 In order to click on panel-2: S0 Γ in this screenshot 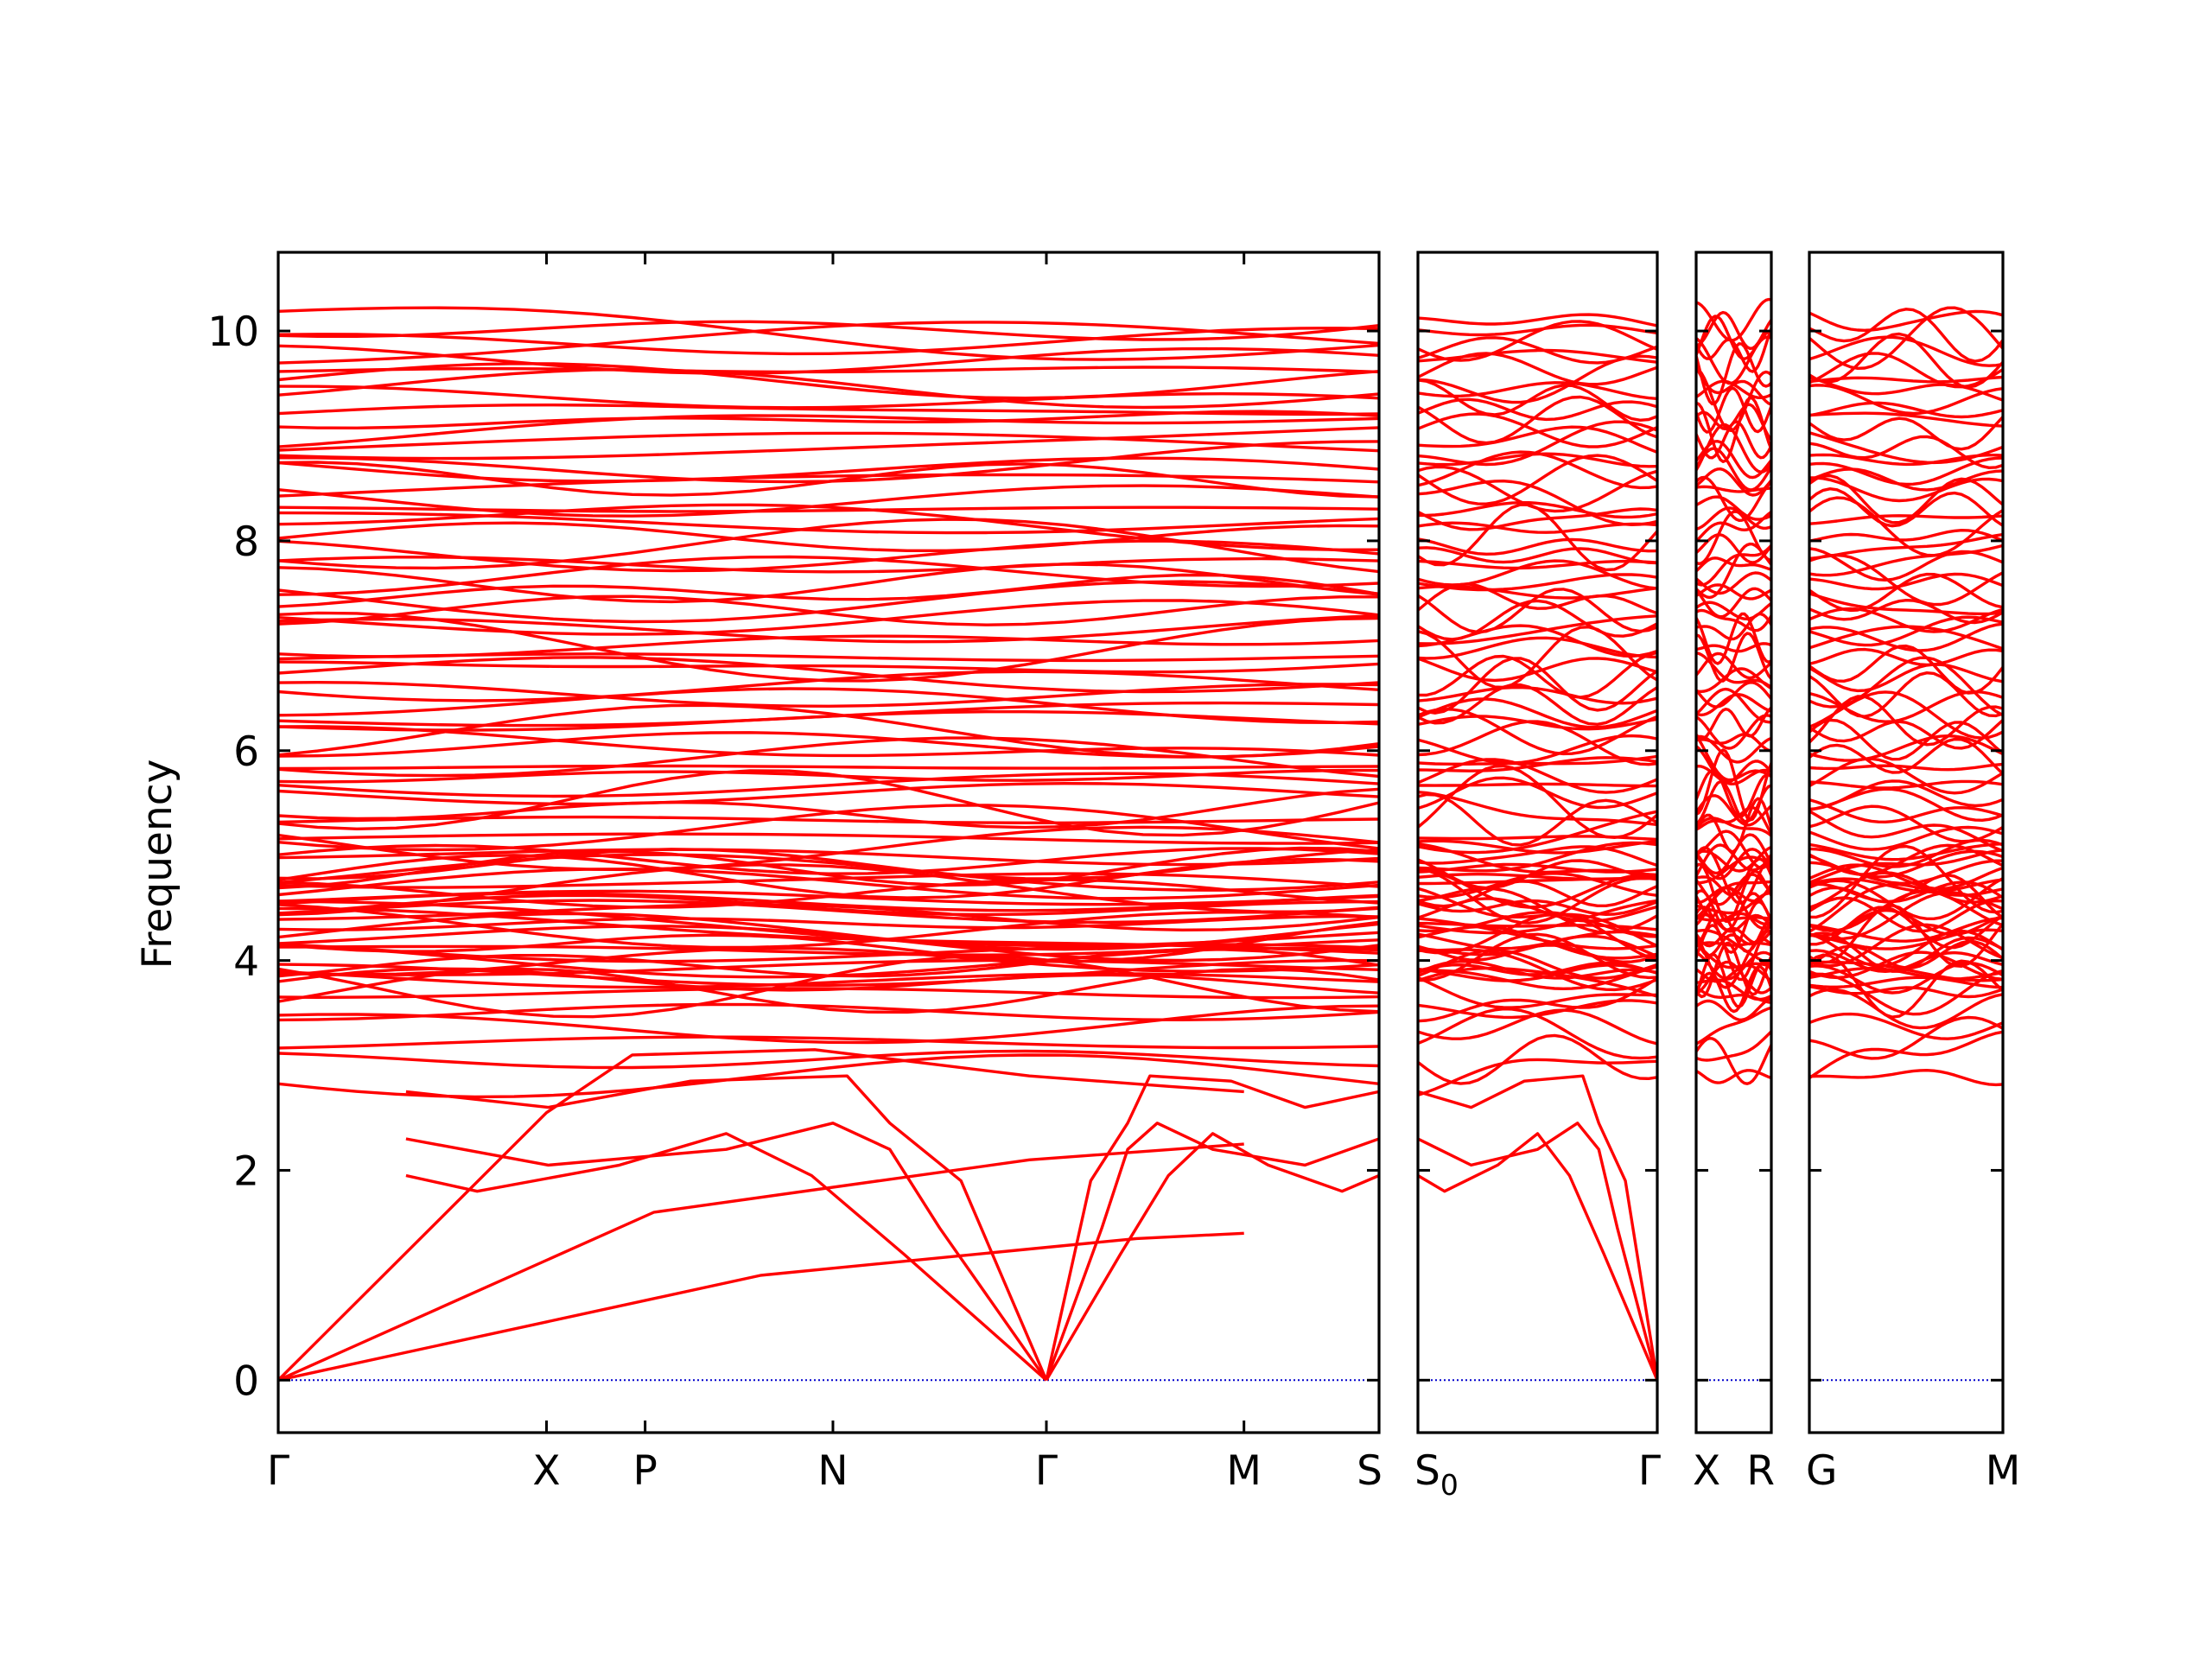, I will do `click(1537, 876)`.